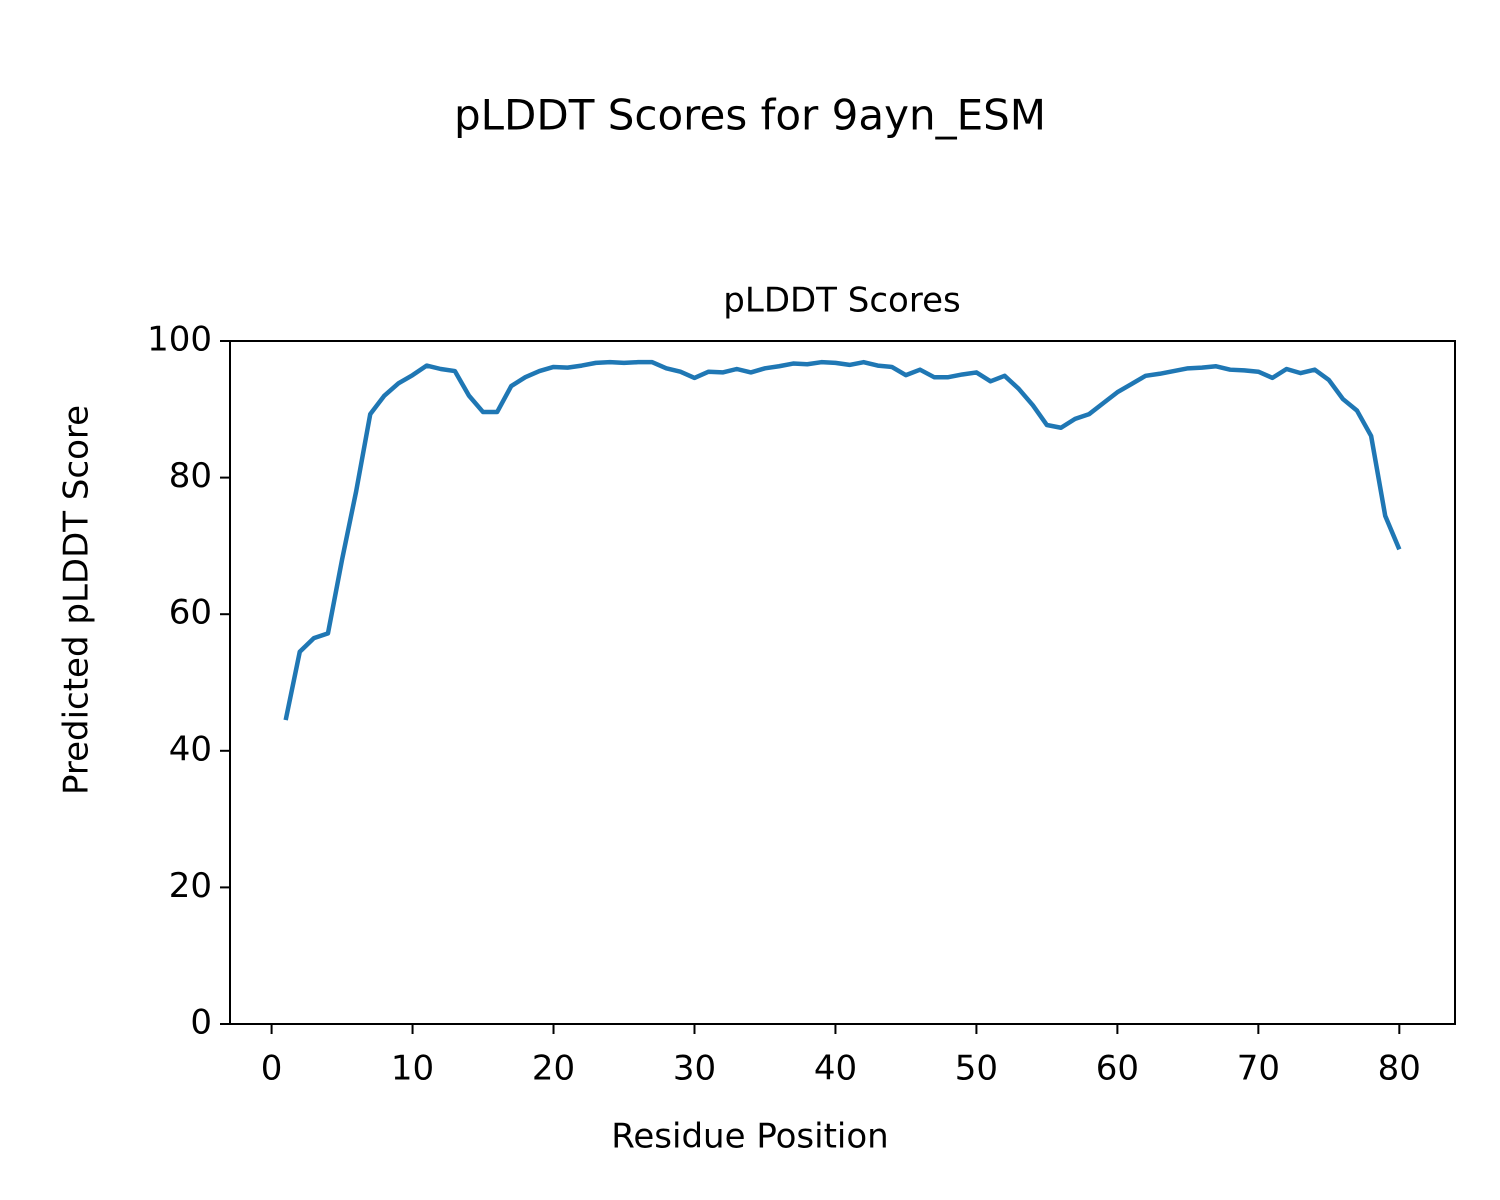  I want to click on y-tick-label: 100, so click(179, 340).